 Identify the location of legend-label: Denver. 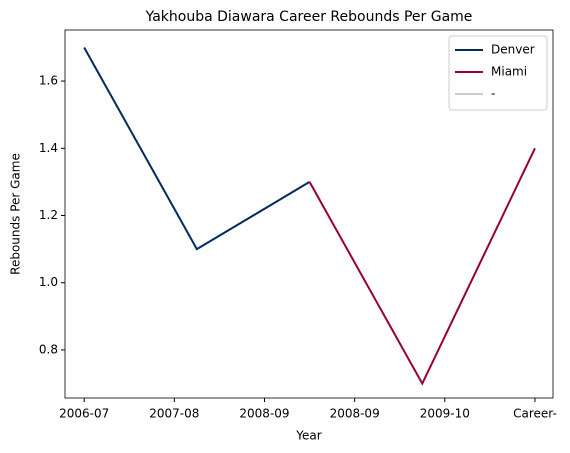
(513, 50).